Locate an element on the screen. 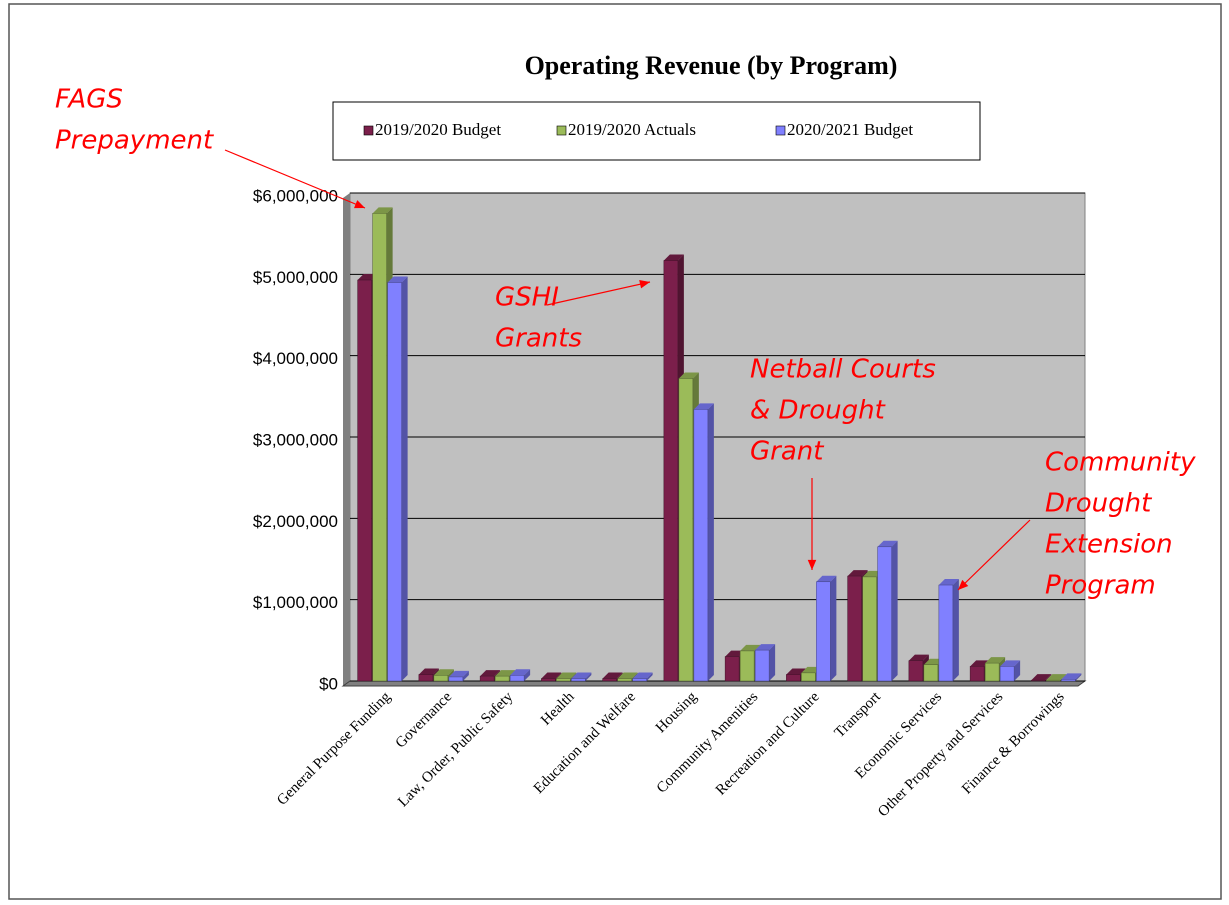 The width and height of the screenshot is (1229, 905). floor is located at coordinates (714, 683).